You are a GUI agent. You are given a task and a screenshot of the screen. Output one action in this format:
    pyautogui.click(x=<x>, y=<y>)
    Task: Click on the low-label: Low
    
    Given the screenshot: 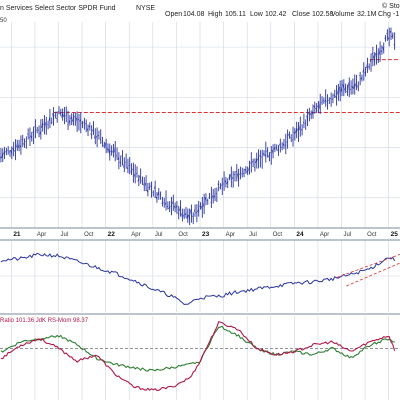 What is the action you would take?
    pyautogui.click(x=257, y=14)
    